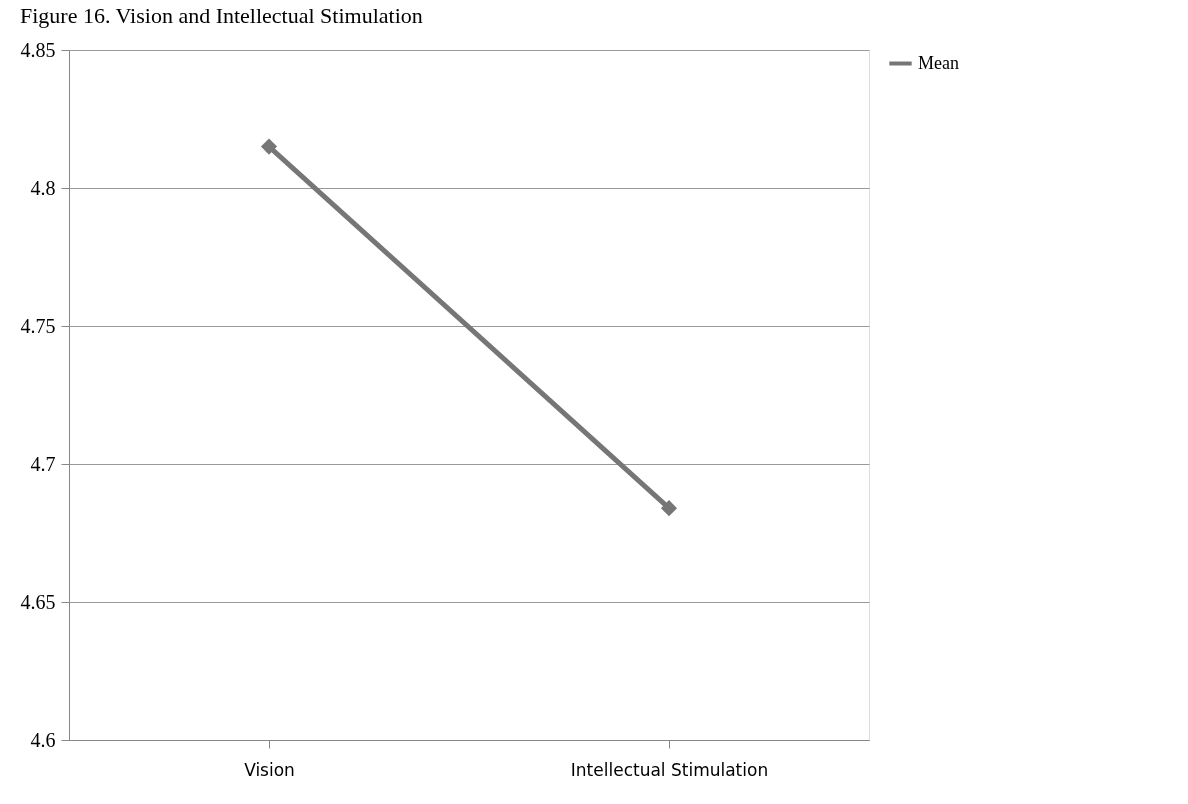 The height and width of the screenshot is (804, 1188). Describe the element at coordinates (269, 769) in the screenshot. I see `x-tick-label: Vision` at that location.